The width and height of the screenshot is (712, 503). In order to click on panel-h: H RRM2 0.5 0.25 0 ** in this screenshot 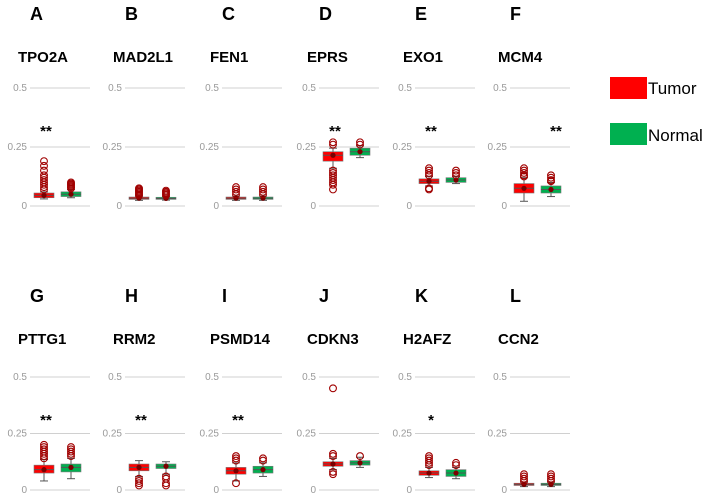, I will do `click(144, 391)`.